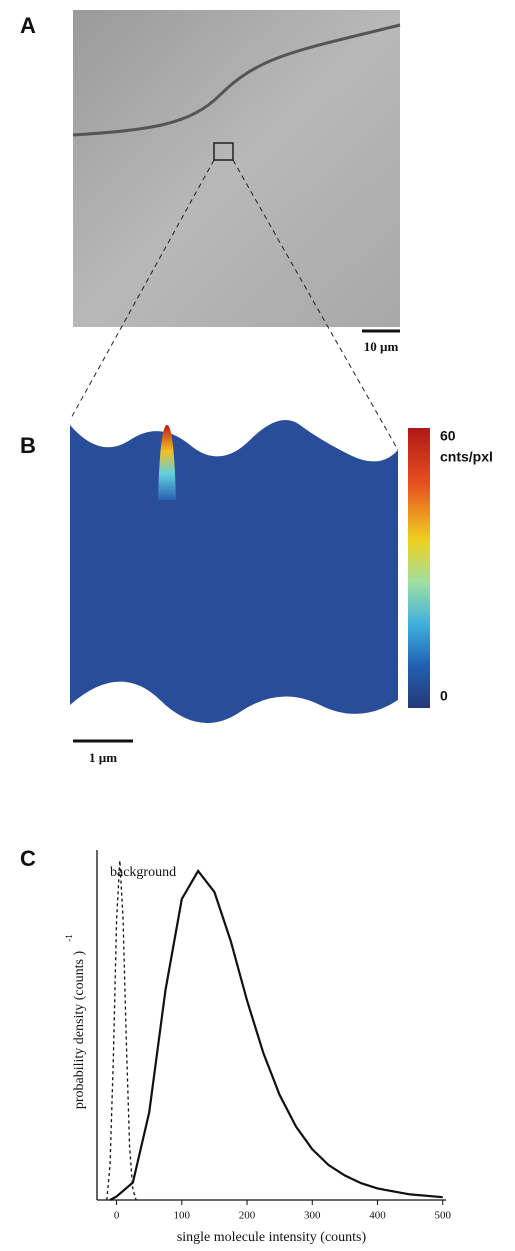 The image size is (515, 1251). Describe the element at coordinates (28, 445) in the screenshot. I see `panel-label: B` at that location.